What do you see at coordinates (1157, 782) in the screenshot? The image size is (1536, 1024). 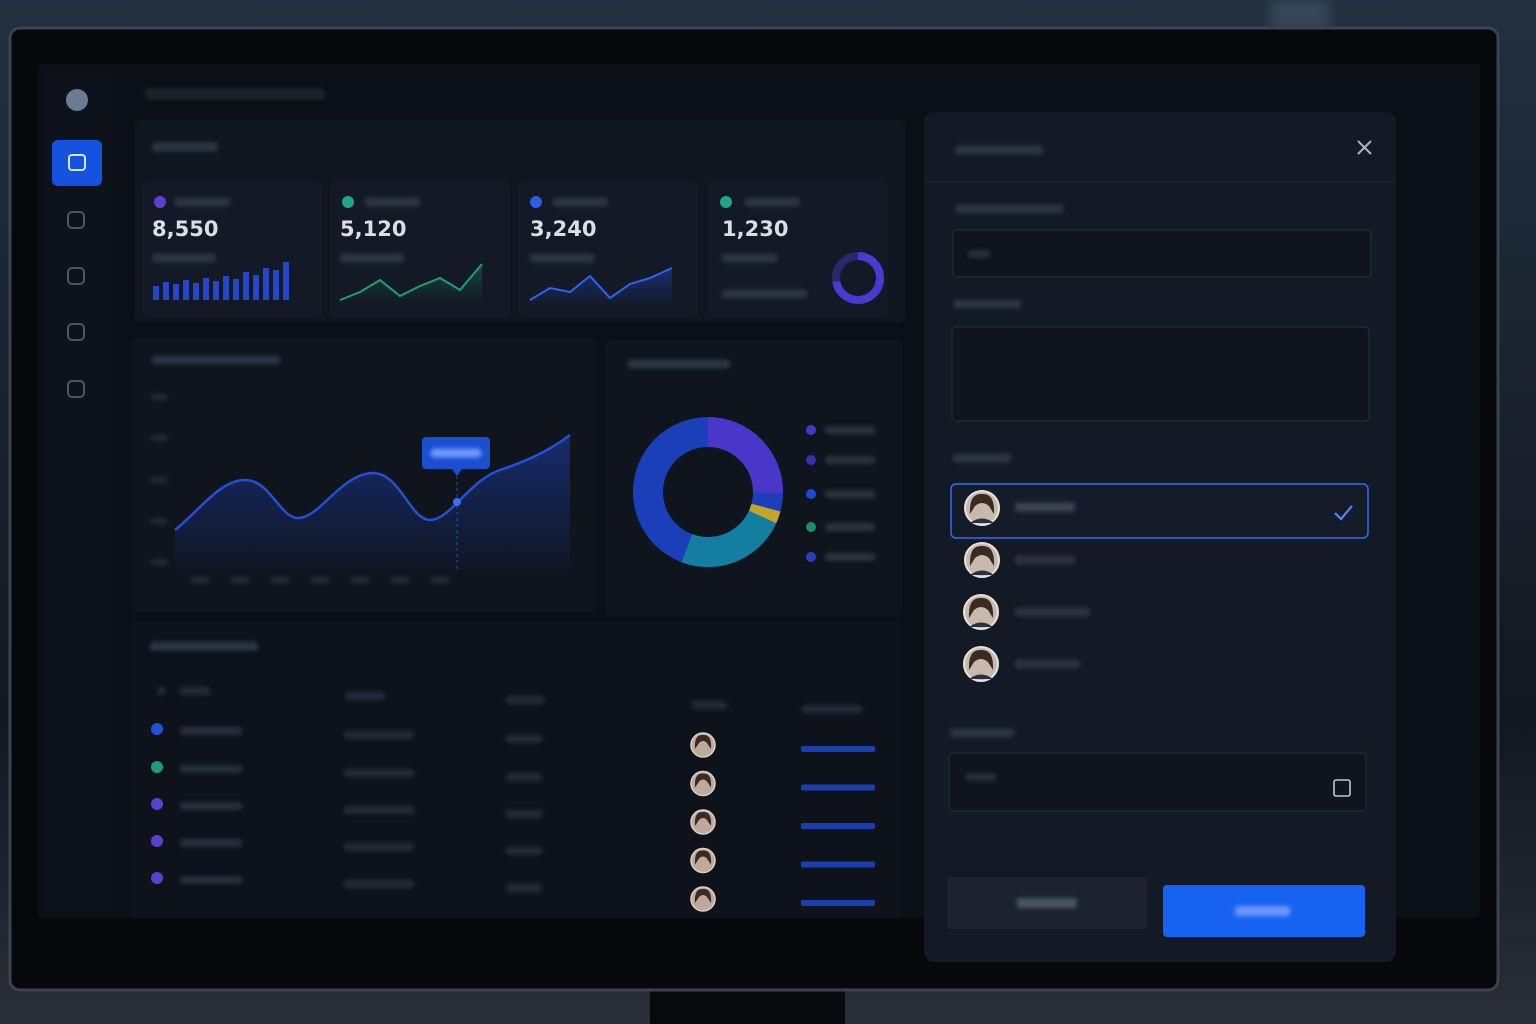 I see `date-input` at bounding box center [1157, 782].